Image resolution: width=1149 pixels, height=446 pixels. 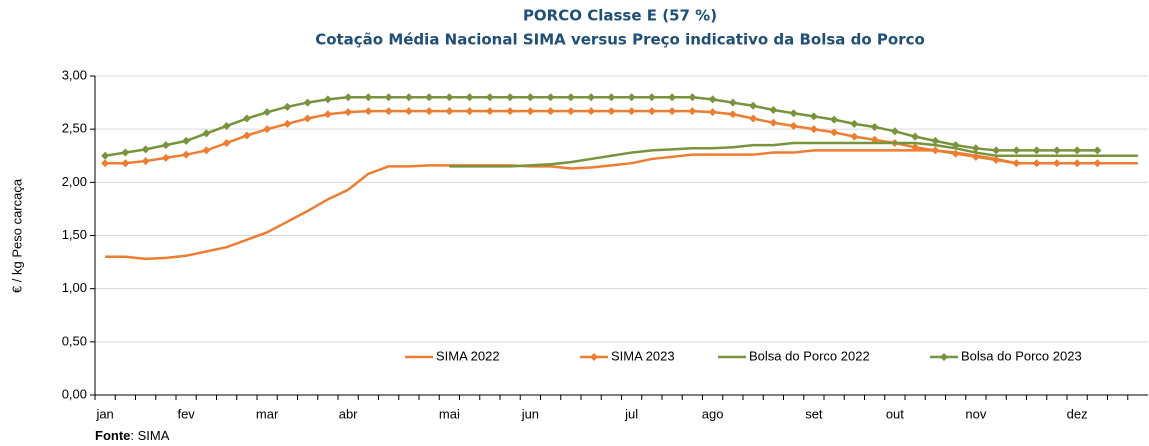 What do you see at coordinates (74, 234) in the screenshot?
I see `y-tick-label: 1,50` at bounding box center [74, 234].